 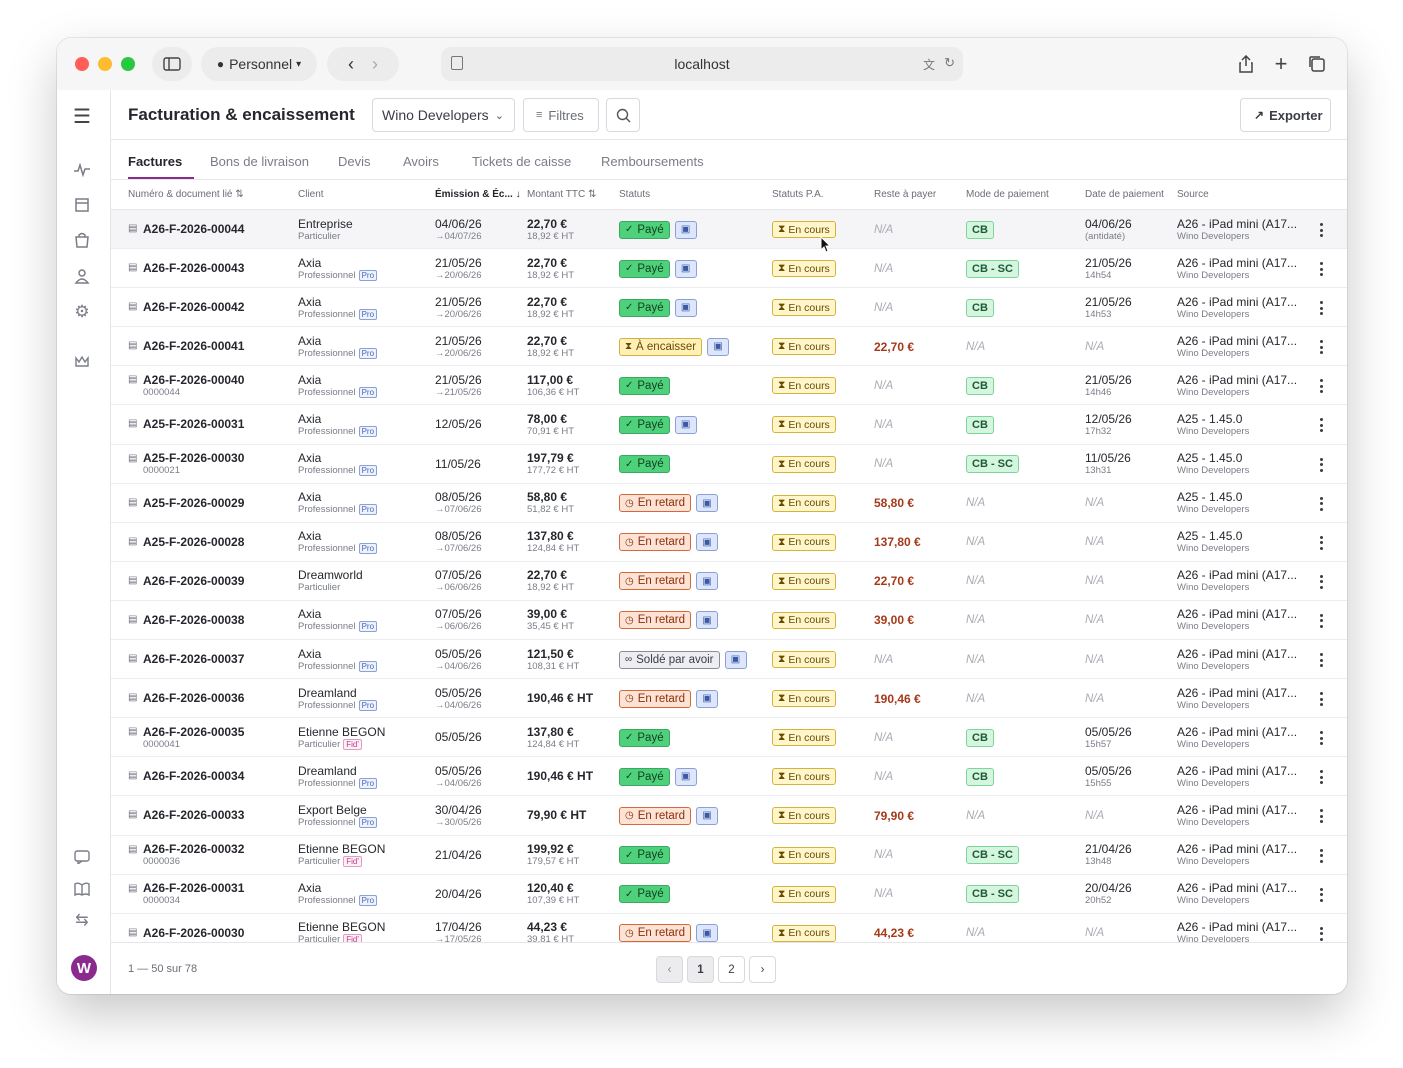 I want to click on client-name: Dreamworld, so click(x=330, y=575).